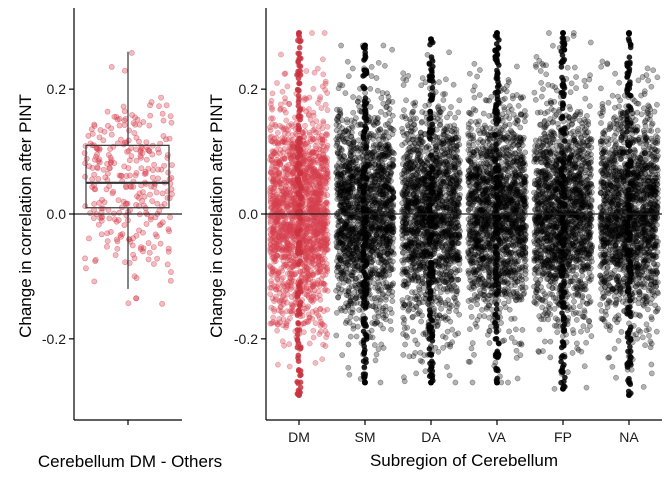 Image resolution: width=672 pixels, height=480 pixels. I want to click on left-y-tick-label: 0.0, so click(57, 214).